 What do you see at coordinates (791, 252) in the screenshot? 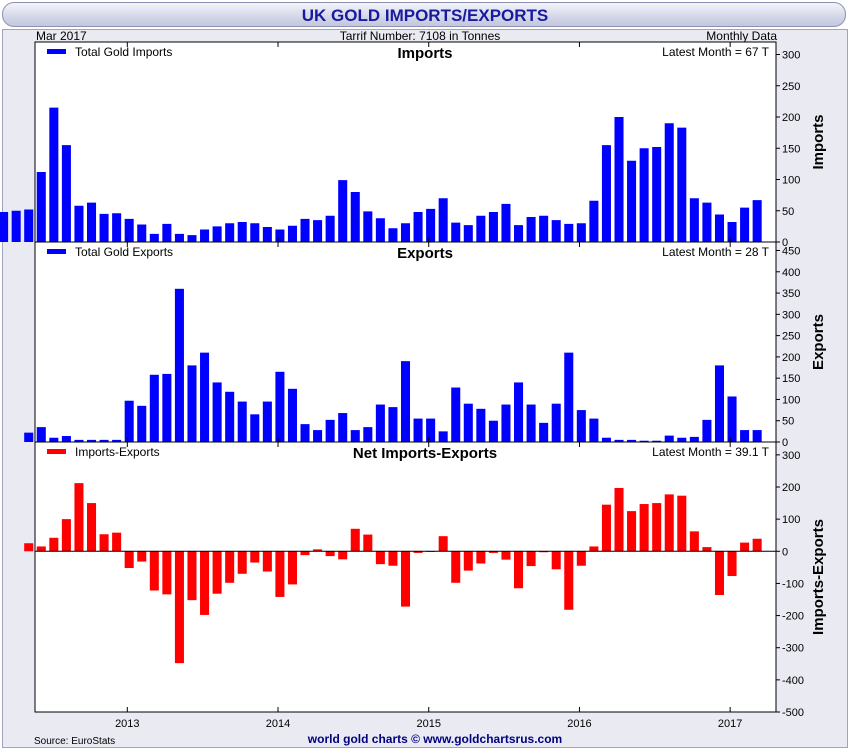
I see `y-tick-label-2-9: 450` at bounding box center [791, 252].